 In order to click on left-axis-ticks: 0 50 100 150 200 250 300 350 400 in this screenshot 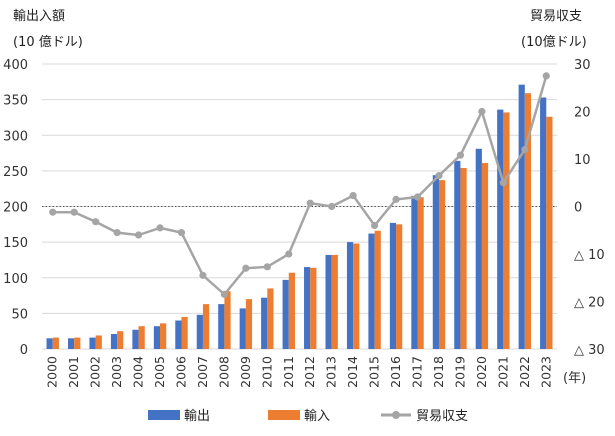, I will do `click(15, 208)`.